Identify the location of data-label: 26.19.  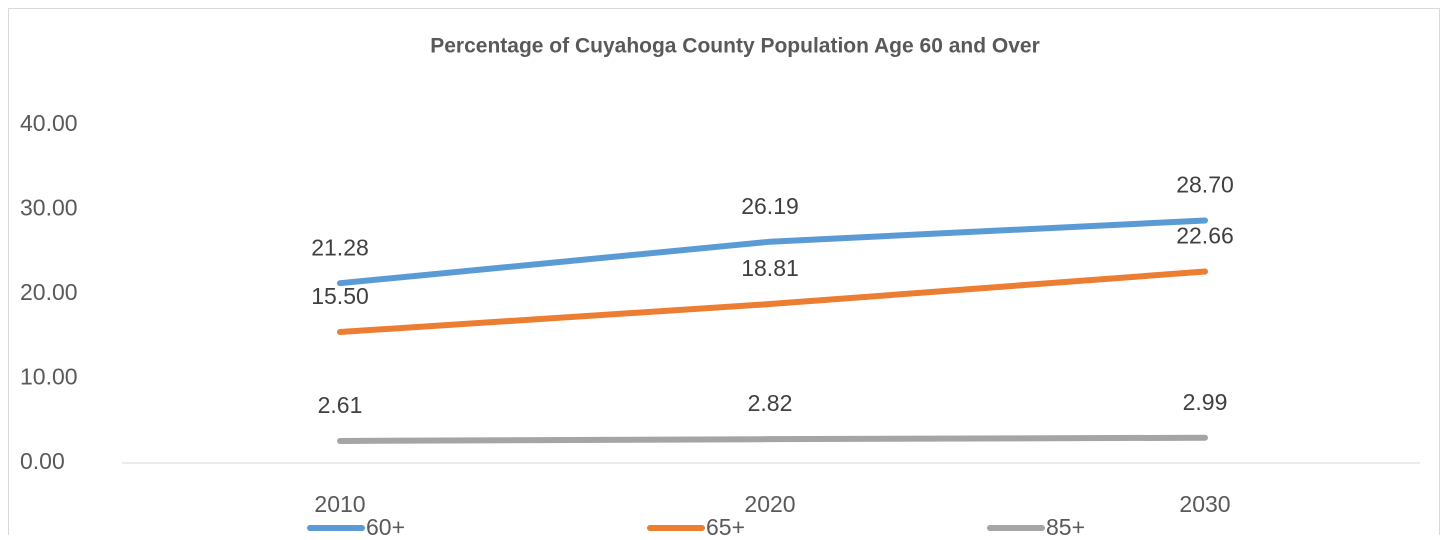
(770, 206).